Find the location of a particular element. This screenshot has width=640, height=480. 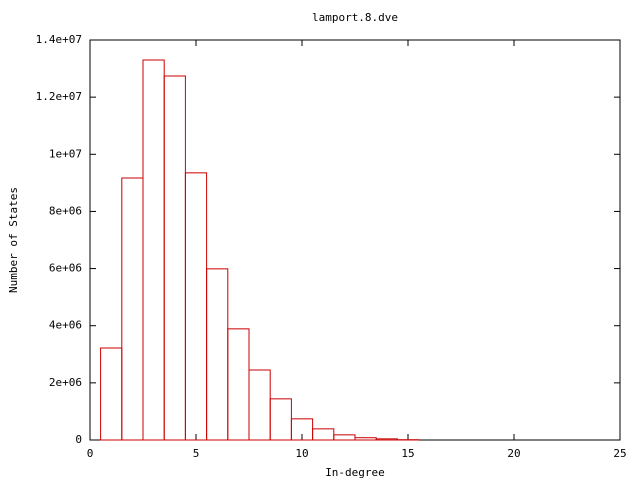

chart-title: lamport.8.dve is located at coordinates (355, 17).